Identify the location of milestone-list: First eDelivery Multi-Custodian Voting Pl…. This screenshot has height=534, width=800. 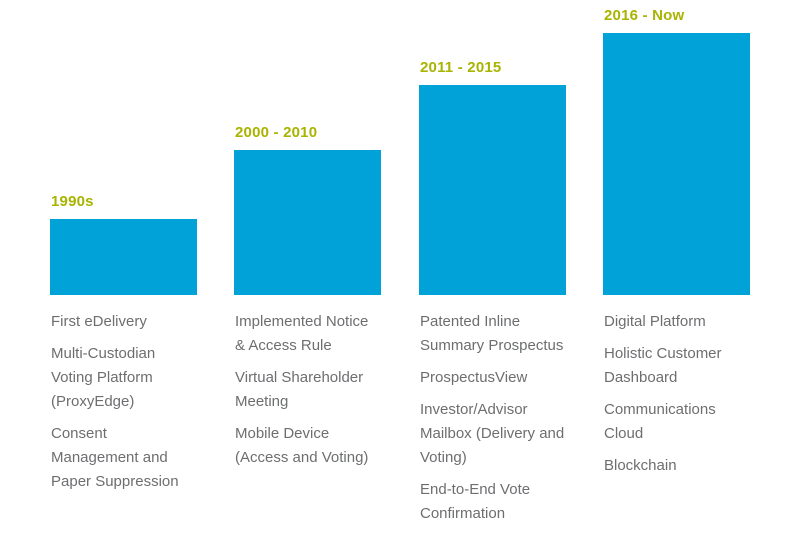
(141, 406).